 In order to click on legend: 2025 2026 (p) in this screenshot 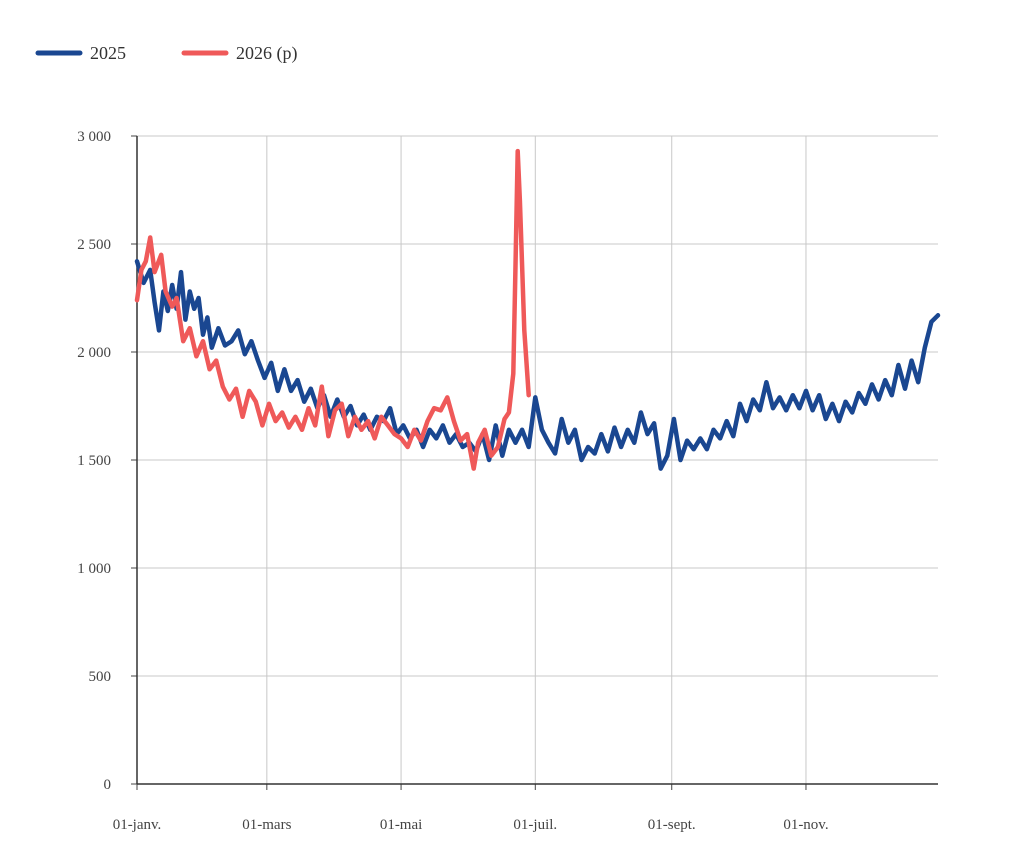, I will do `click(166, 53)`.